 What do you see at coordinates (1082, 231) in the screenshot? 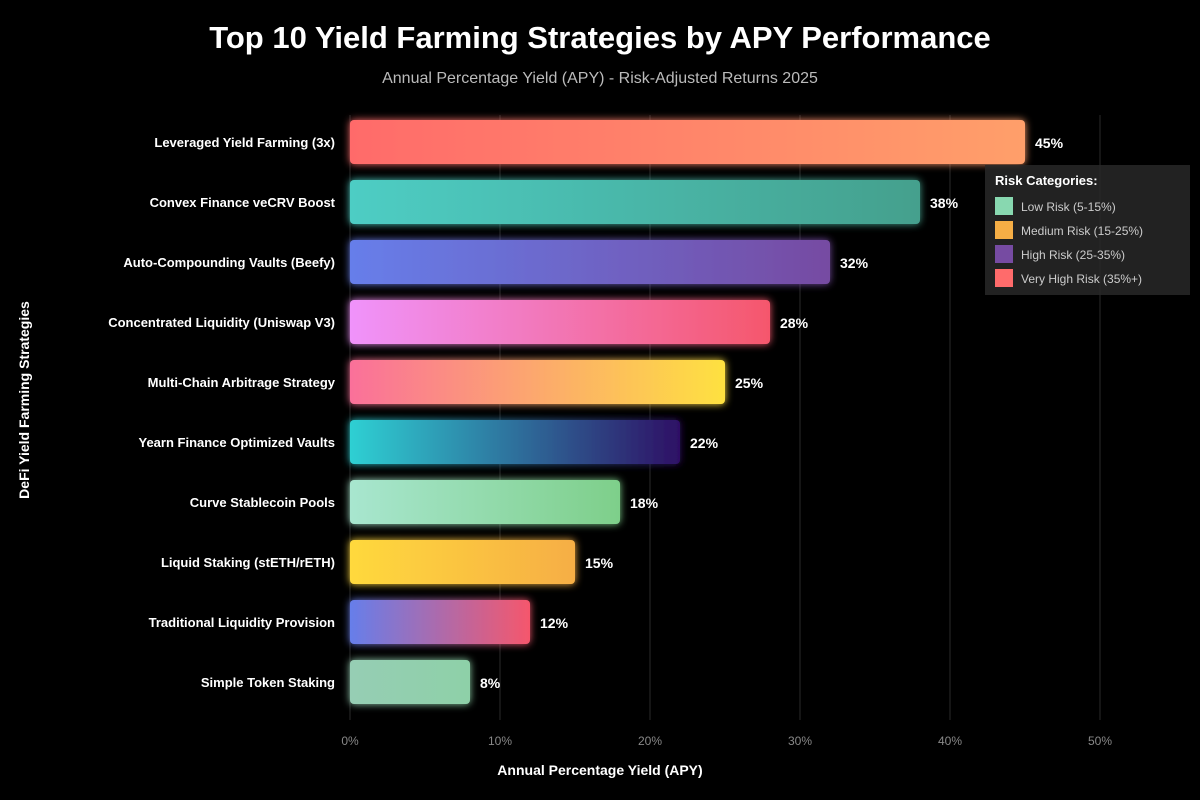
I see `legend-label: Medium Risk (15-25%)` at bounding box center [1082, 231].